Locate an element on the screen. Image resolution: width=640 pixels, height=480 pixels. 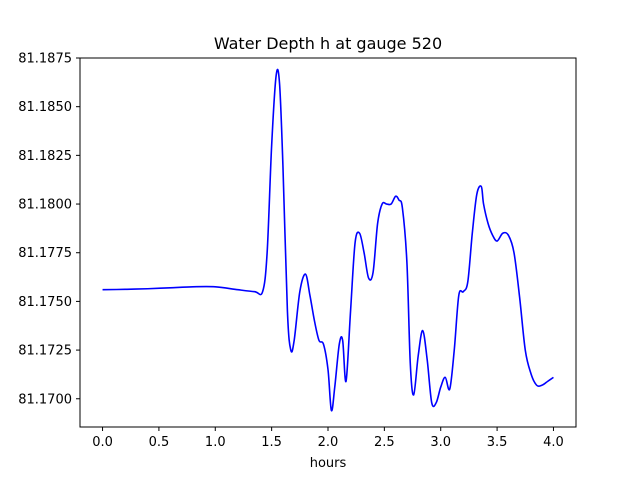
y-tick-label: 81.1850 is located at coordinates (45, 107).